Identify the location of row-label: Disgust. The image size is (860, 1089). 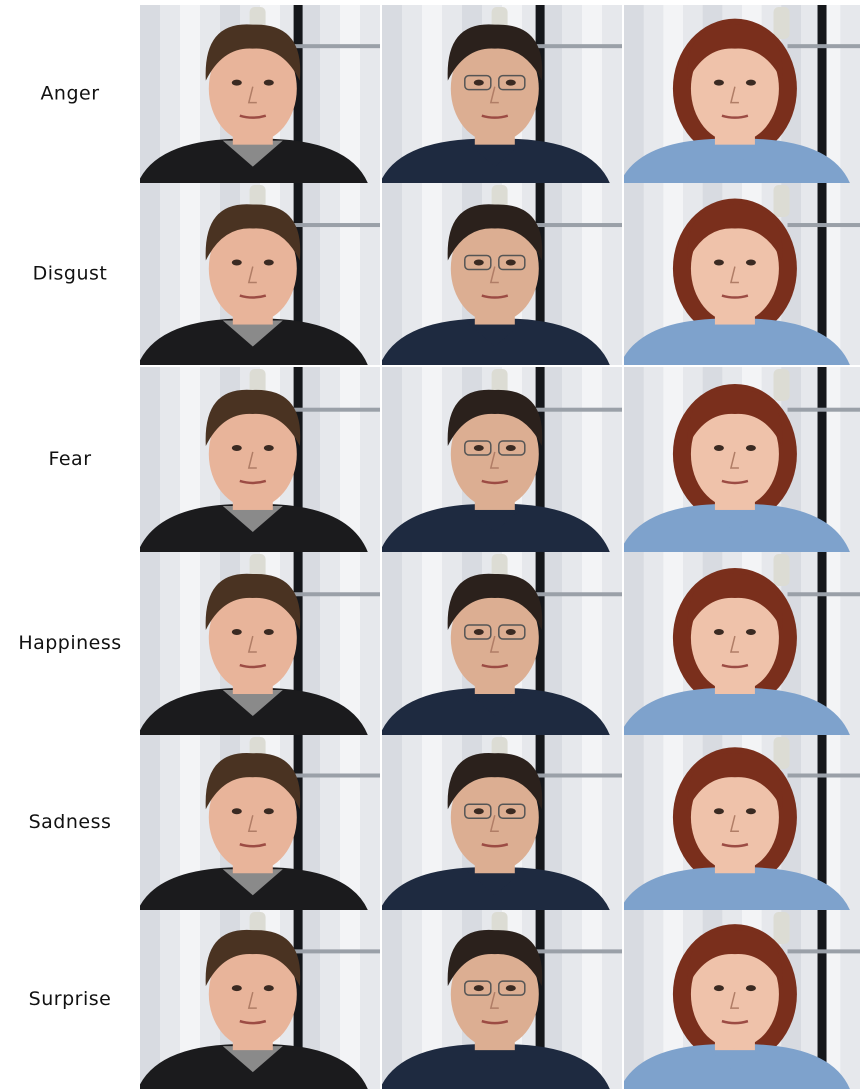
(70, 274).